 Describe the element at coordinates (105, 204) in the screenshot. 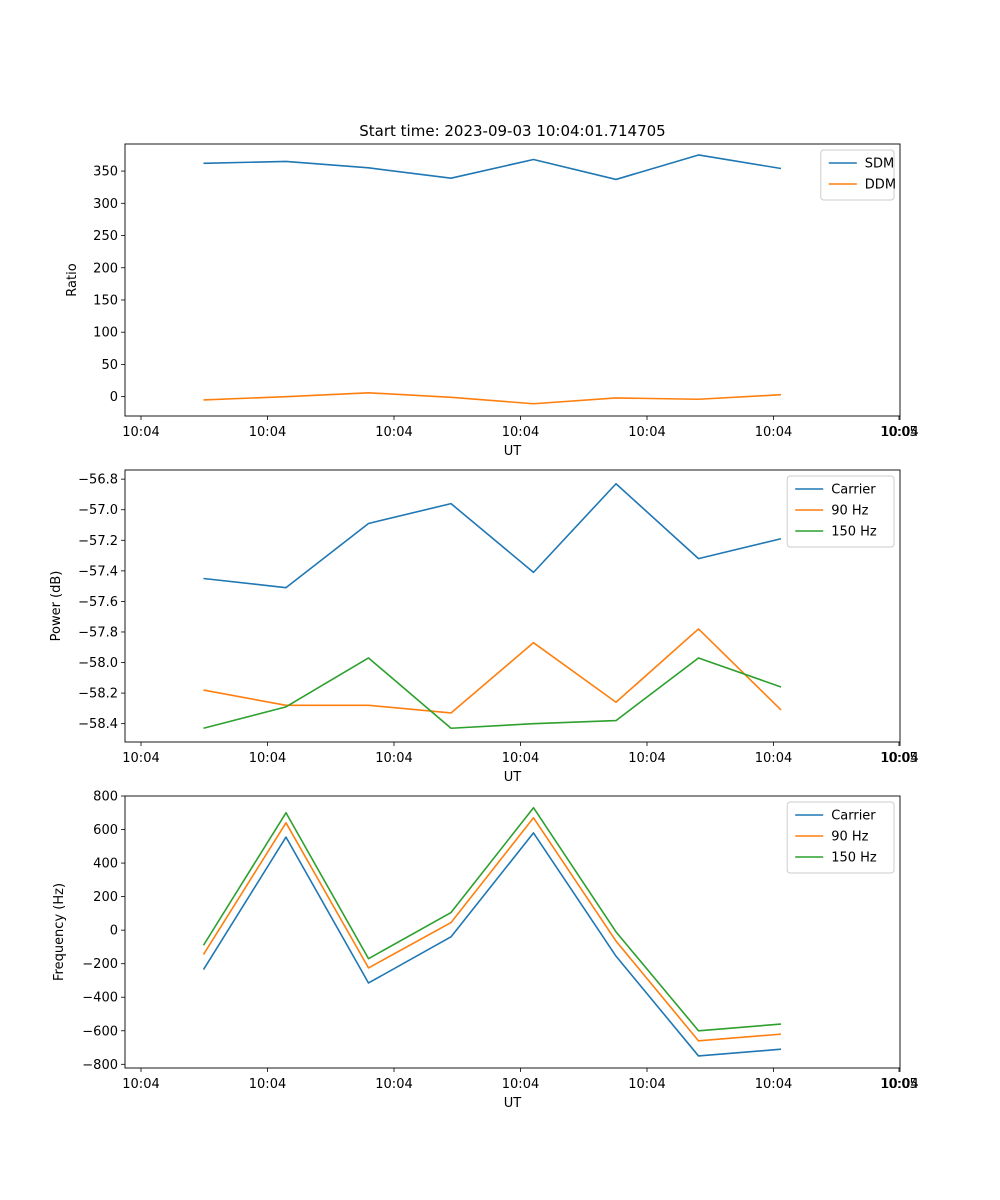

I see `y-tick-label: 300` at that location.